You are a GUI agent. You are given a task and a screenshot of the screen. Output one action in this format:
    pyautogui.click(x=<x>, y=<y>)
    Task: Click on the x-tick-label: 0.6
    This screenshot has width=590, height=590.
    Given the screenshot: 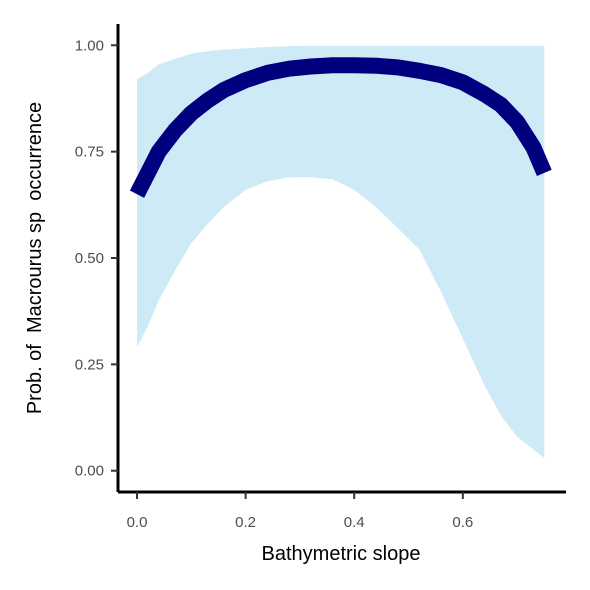 What is the action you would take?
    pyautogui.click(x=462, y=522)
    